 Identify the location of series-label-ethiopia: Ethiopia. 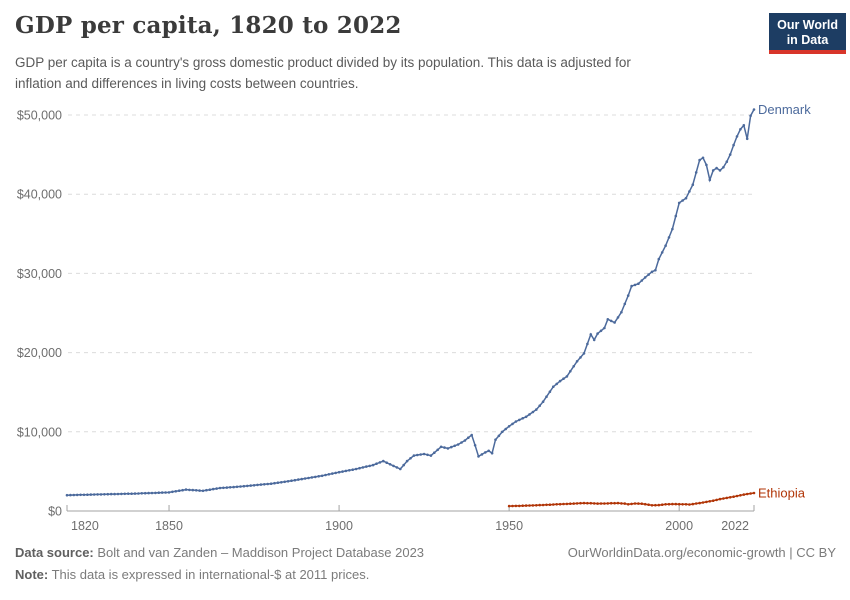
(782, 493).